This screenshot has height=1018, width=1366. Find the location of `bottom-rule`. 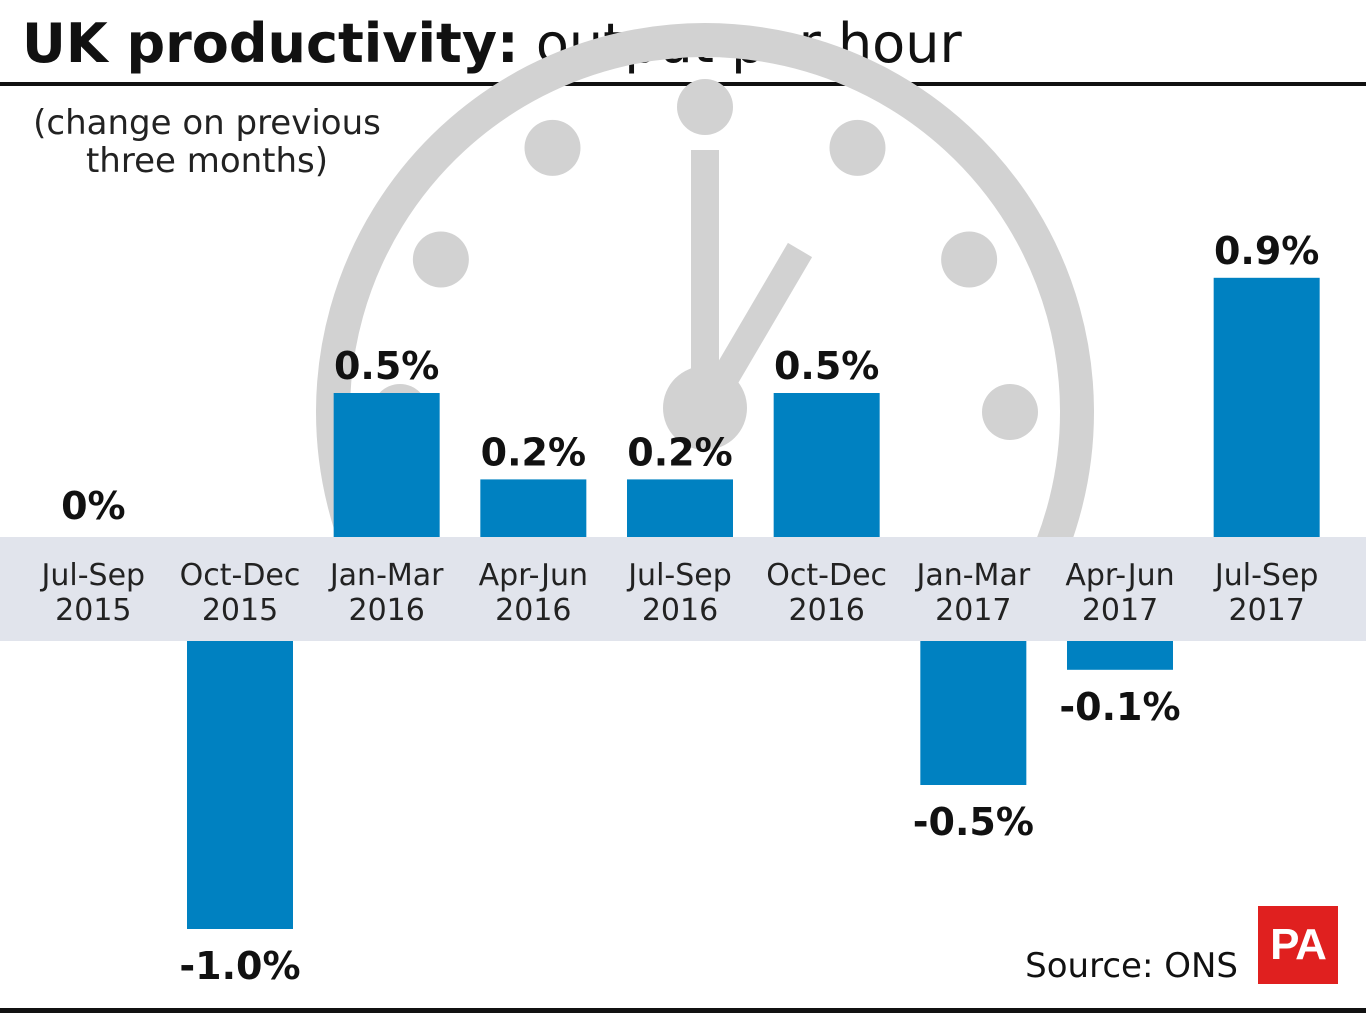

bottom-rule is located at coordinates (683, 1010).